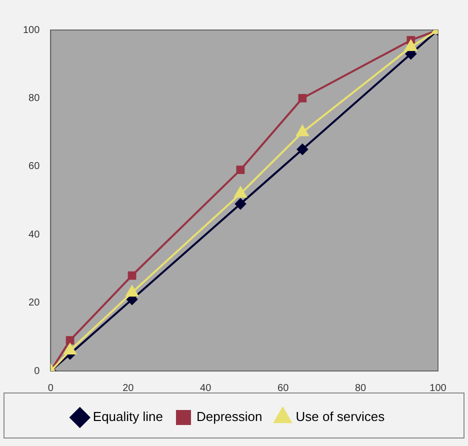 This screenshot has height=446, width=468. Describe the element at coordinates (34, 303) in the screenshot. I see `y-tick-label: 20` at that location.